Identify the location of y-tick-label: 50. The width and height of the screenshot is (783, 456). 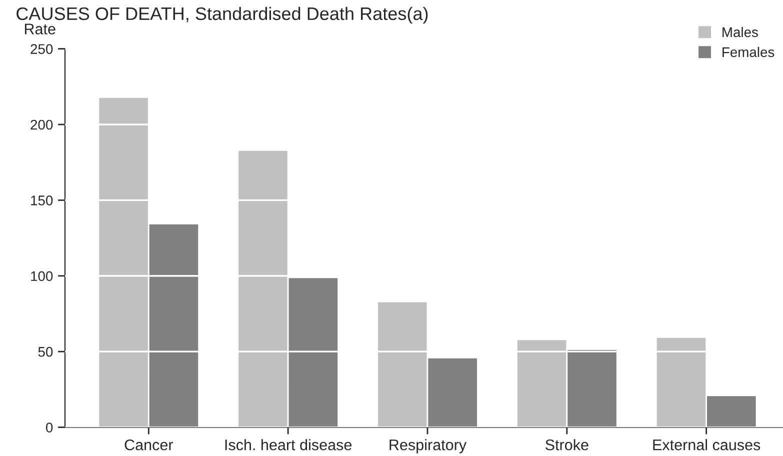
(45, 351).